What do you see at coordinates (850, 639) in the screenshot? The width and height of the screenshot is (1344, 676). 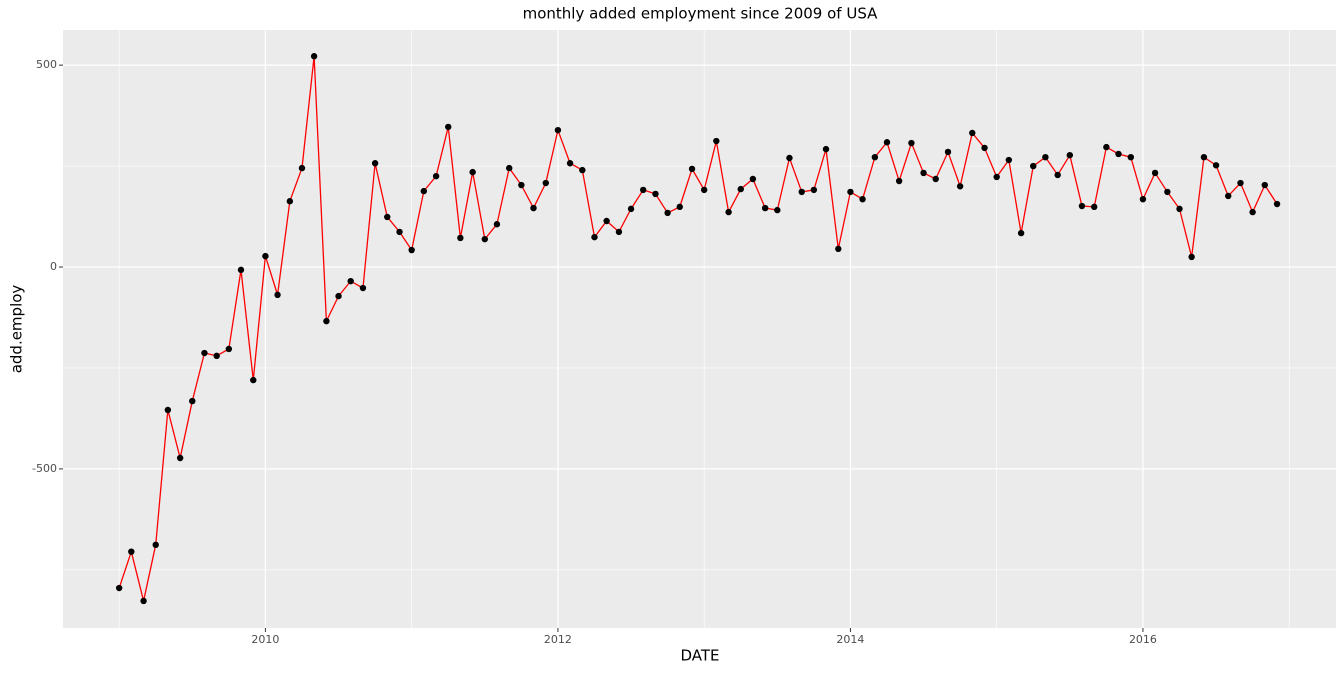 I see `x-tick-label: 2014` at bounding box center [850, 639].